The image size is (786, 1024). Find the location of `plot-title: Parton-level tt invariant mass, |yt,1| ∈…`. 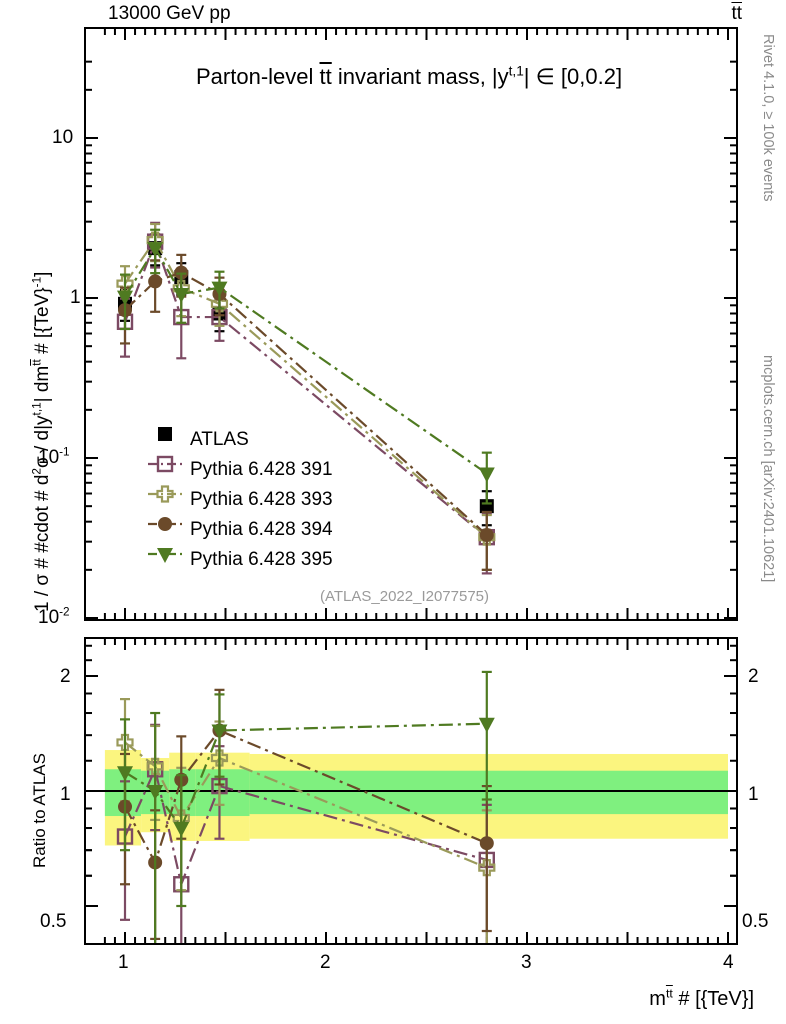

plot-title: Parton-level tt invariant mass, |yt,1| ∈… is located at coordinates (409, 77).